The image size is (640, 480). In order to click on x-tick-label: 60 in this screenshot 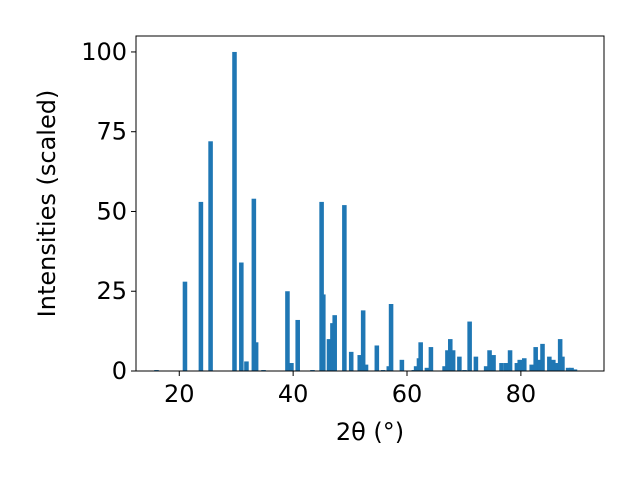, I will do `click(407, 394)`.